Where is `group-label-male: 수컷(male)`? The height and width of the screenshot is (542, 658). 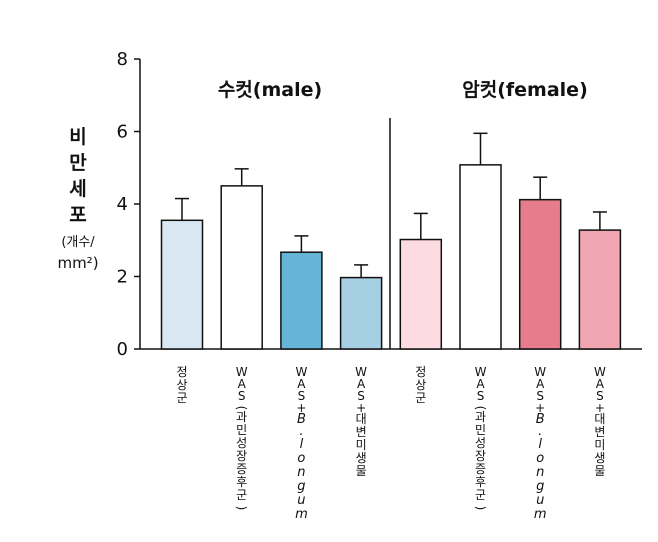
group-label-male: 수컷(male) is located at coordinates (270, 90).